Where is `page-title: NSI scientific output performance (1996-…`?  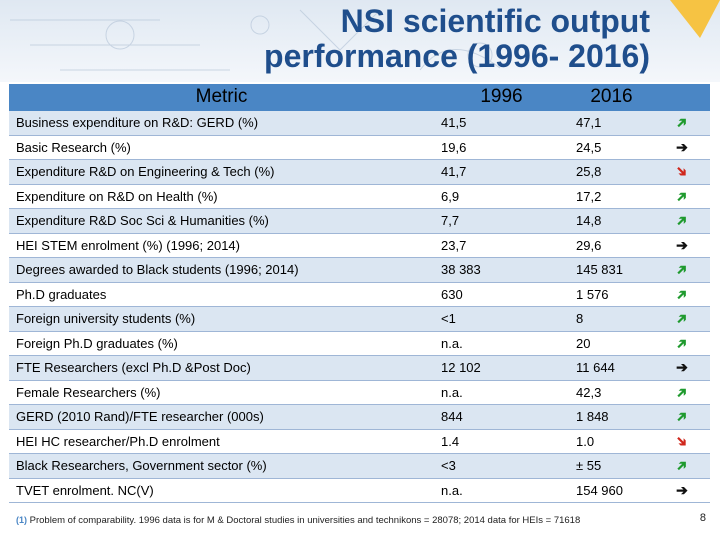 page-title: NSI scientific output performance (1996-… is located at coordinates (457, 39).